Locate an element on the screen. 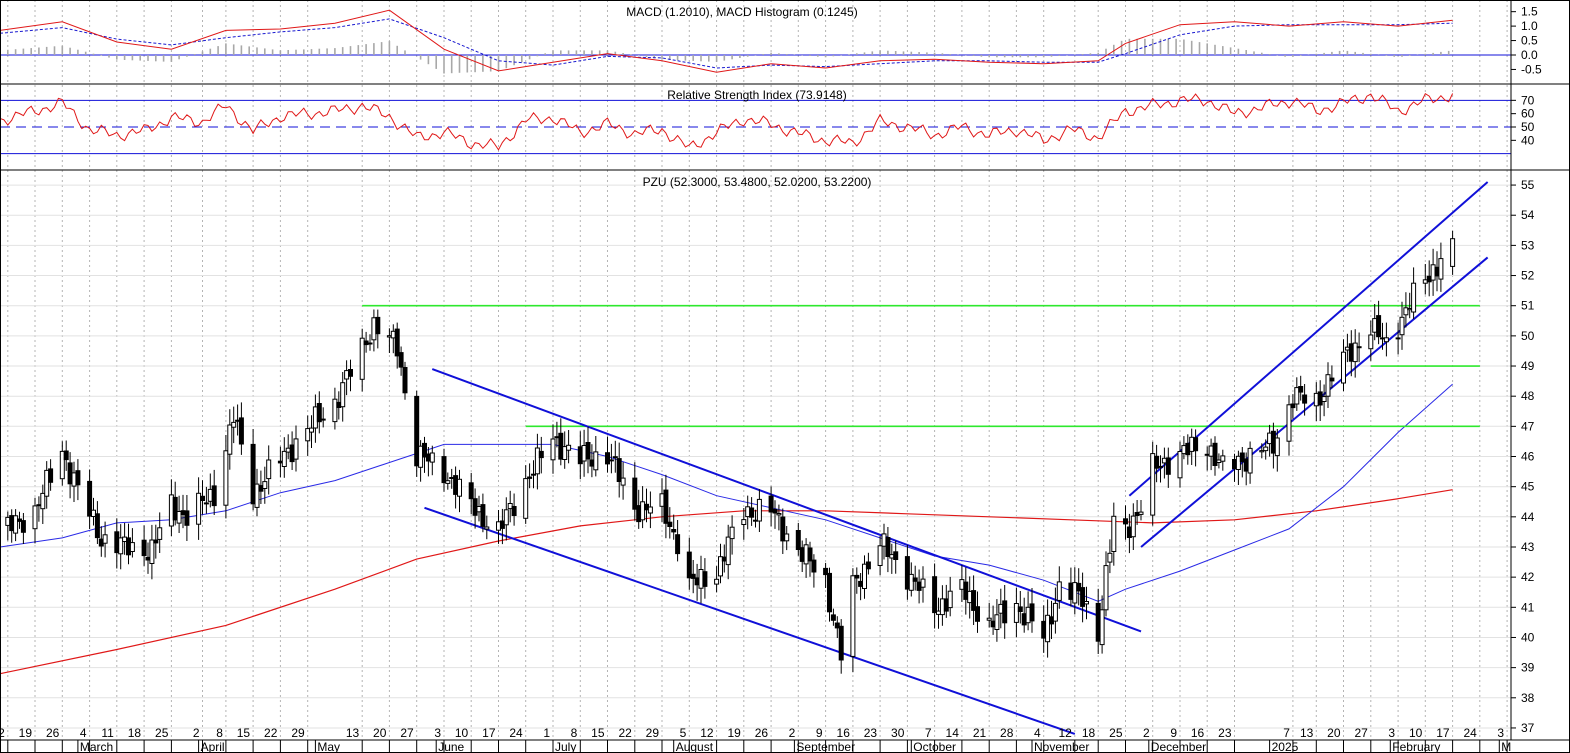 Image resolution: width=1570 pixels, height=753 pixels. x-day-label: 26 is located at coordinates (53, 733).